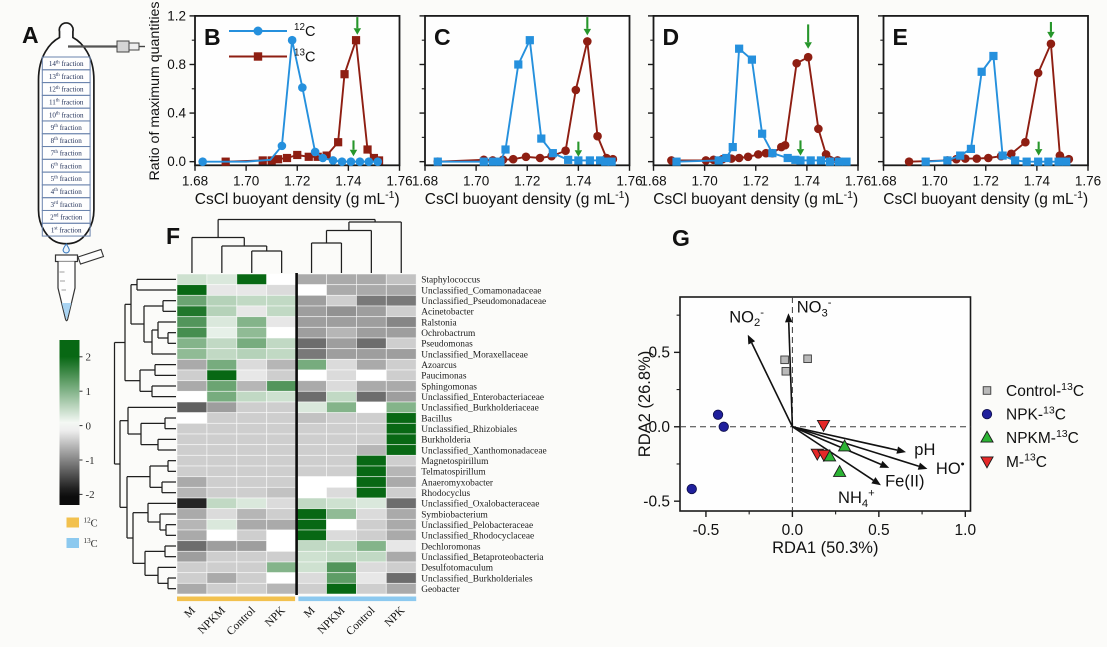 The image size is (1107, 647). What do you see at coordinates (304, 57) in the screenshot?
I see `legend-label: 13C` at bounding box center [304, 57].